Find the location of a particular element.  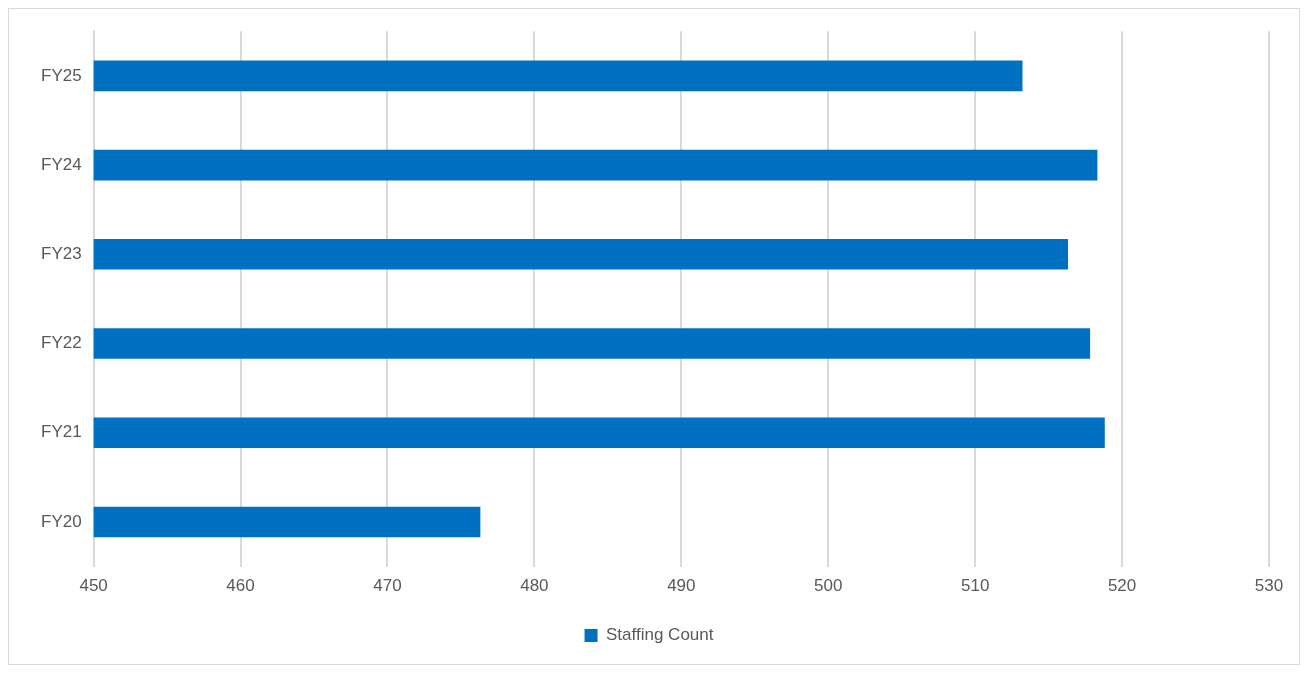

x-tick-label: 530 is located at coordinates (1269, 586).